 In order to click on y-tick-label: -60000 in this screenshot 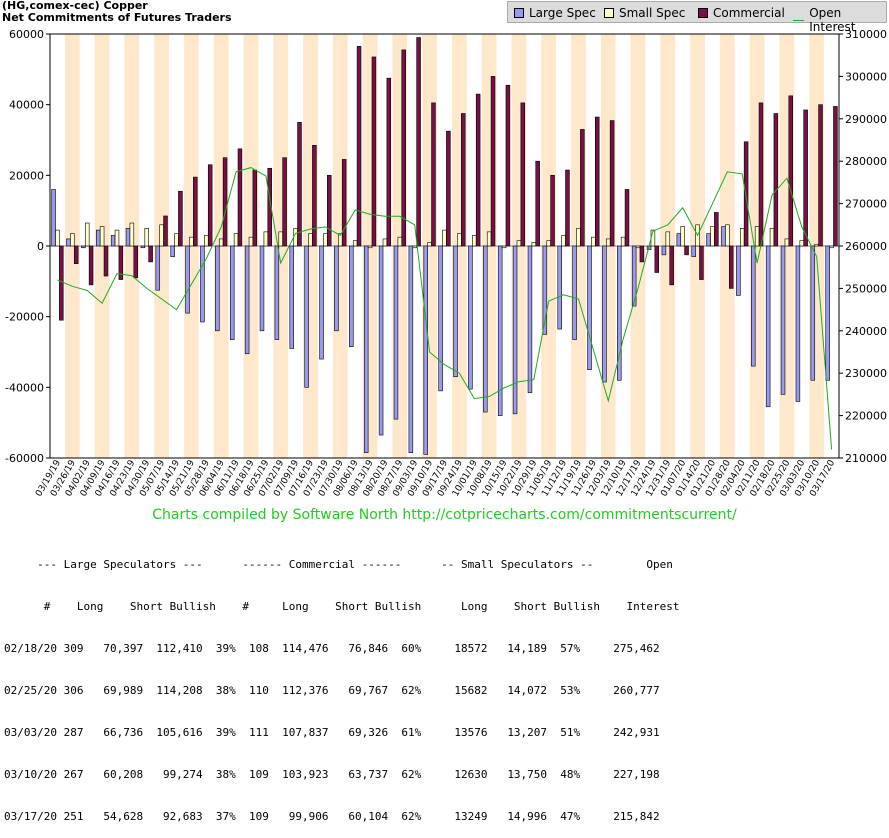, I will do `click(24, 458)`.